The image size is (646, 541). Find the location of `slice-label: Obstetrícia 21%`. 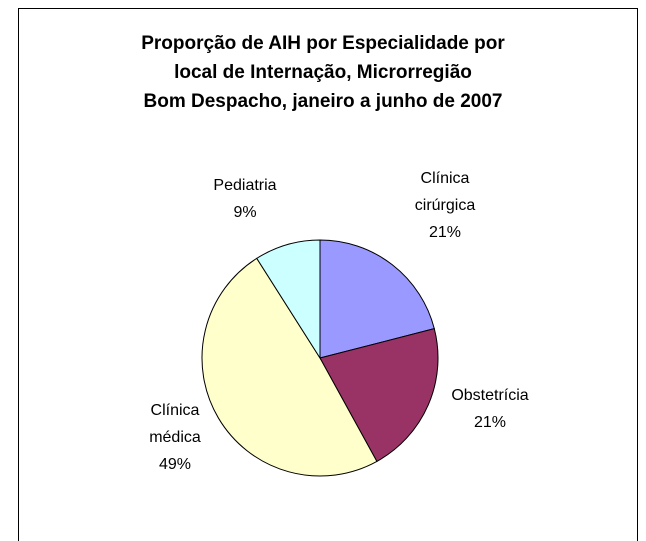

slice-label: Obstetrícia 21% is located at coordinates (490, 409).